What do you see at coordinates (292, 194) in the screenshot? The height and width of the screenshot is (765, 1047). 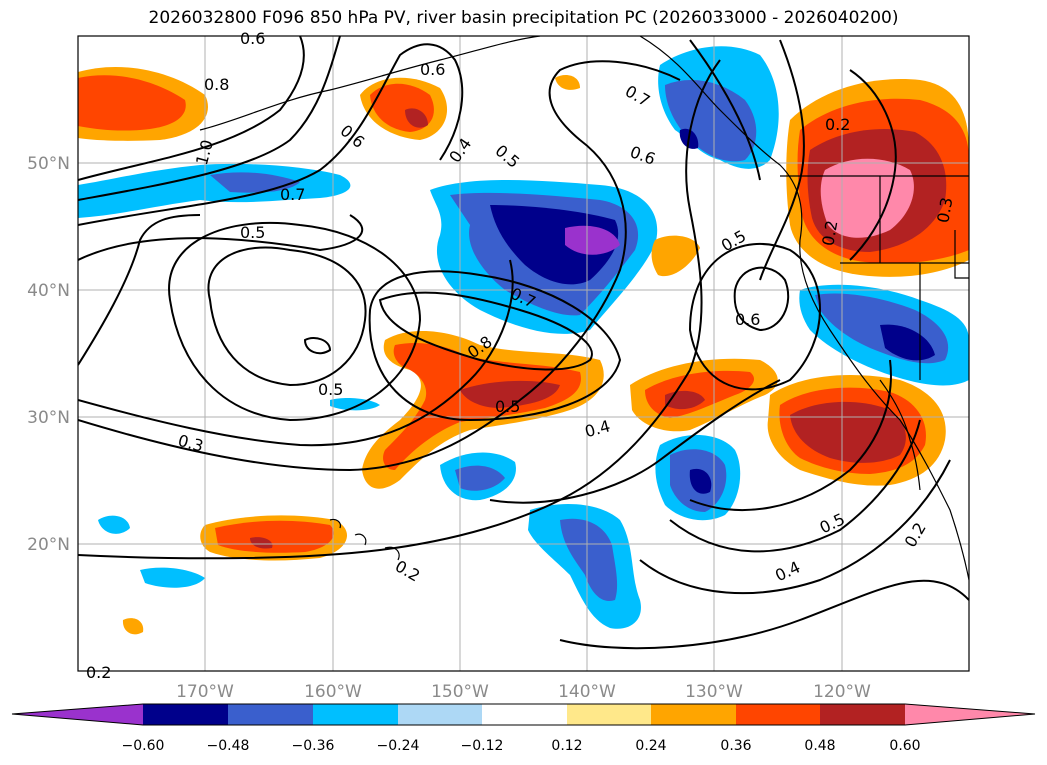 I see `contour-label: 0.7` at bounding box center [292, 194].